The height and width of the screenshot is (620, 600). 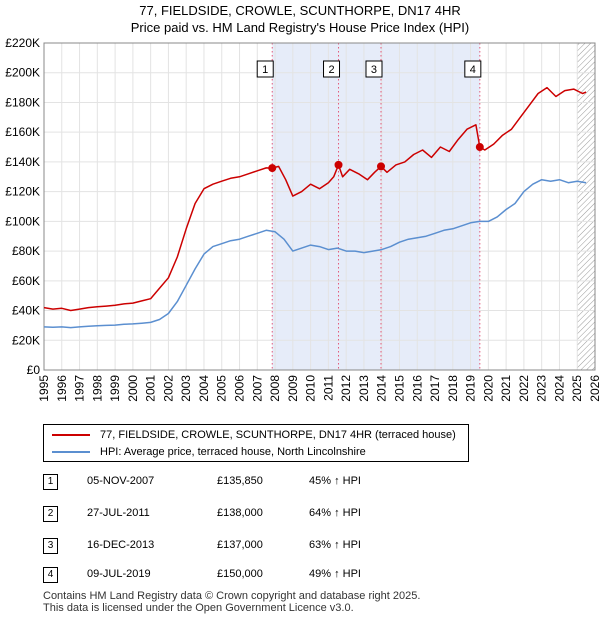 I want to click on table-row: 1 05-NOV-2007 £135,850 45% ↑ HPI, so click(x=253, y=483).